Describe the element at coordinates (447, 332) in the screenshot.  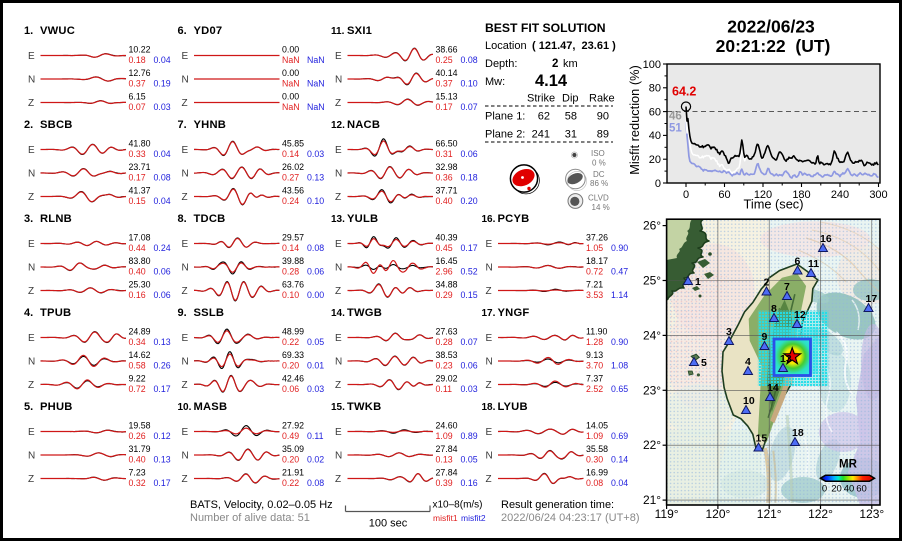
I see `svg-text: 27.63` at that location.